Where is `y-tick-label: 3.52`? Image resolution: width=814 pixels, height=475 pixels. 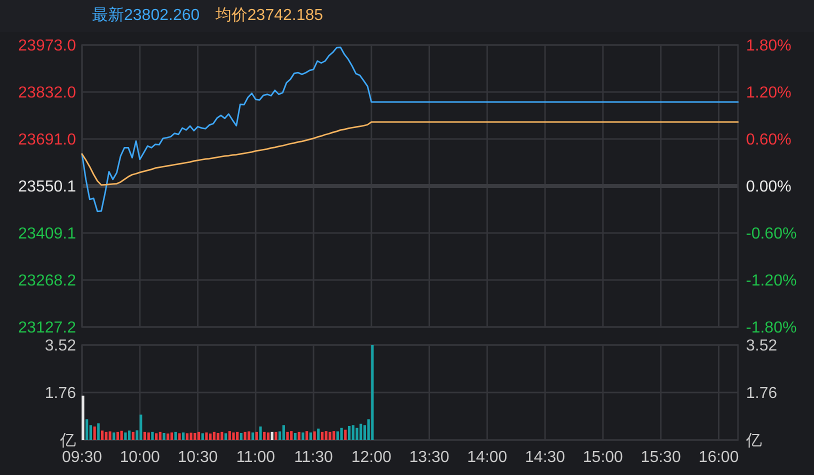 y-tick-label: 3.52 is located at coordinates (60, 346).